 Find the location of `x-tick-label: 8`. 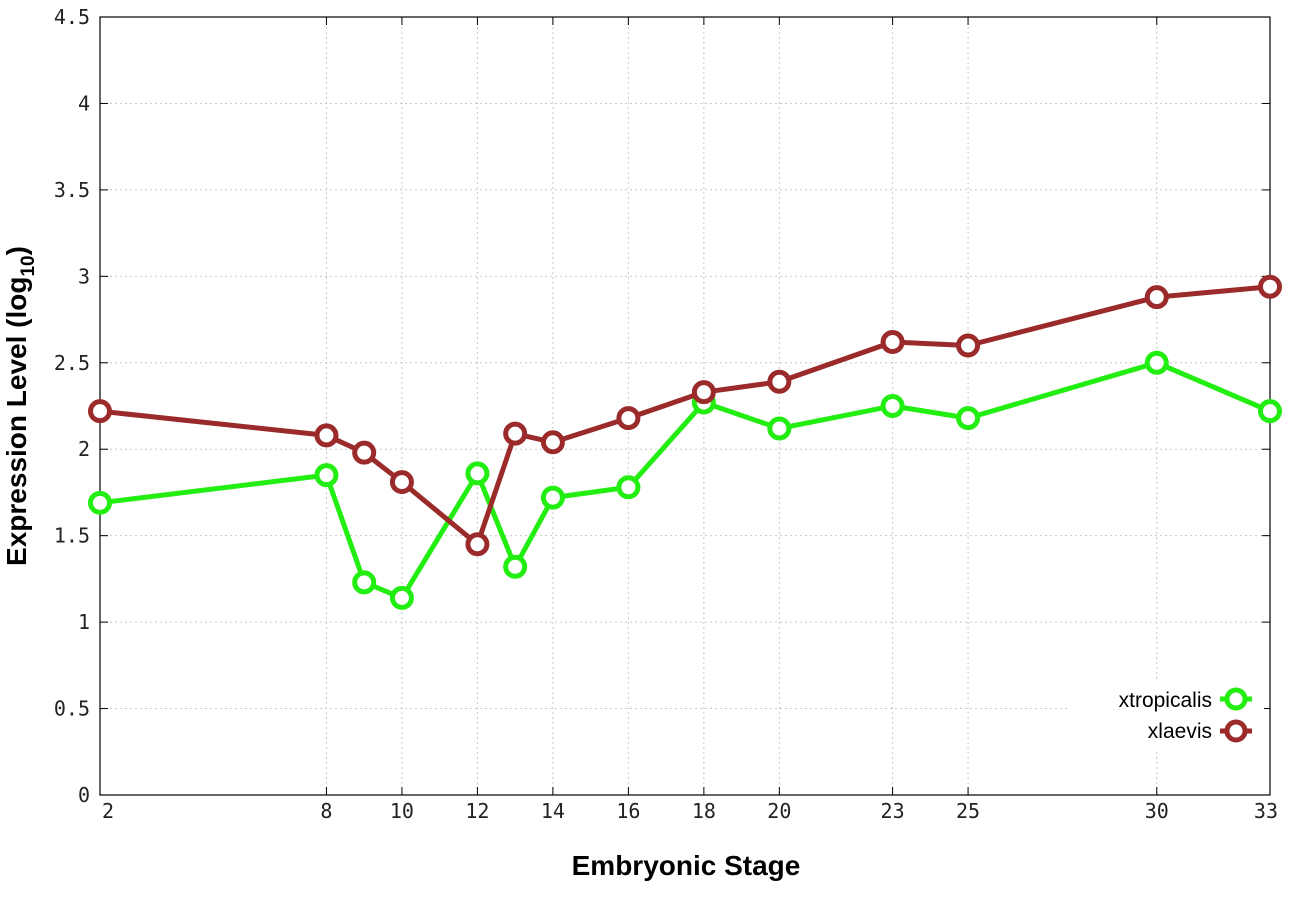

x-tick-label: 8 is located at coordinates (326, 811).